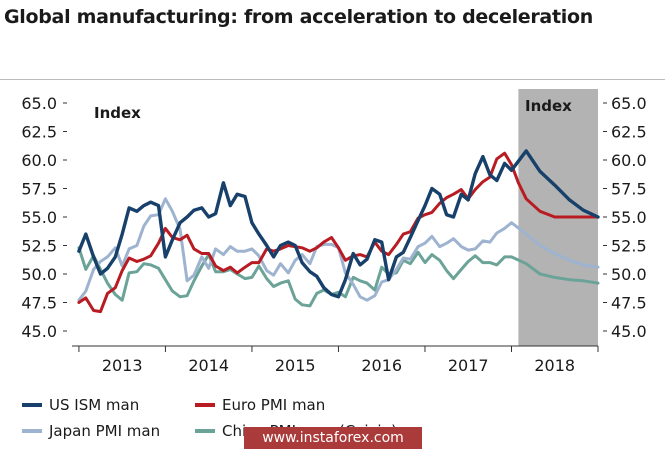 This screenshot has height=454, width=665. I want to click on legend-label-us-ism: US ISM man, so click(94, 405).